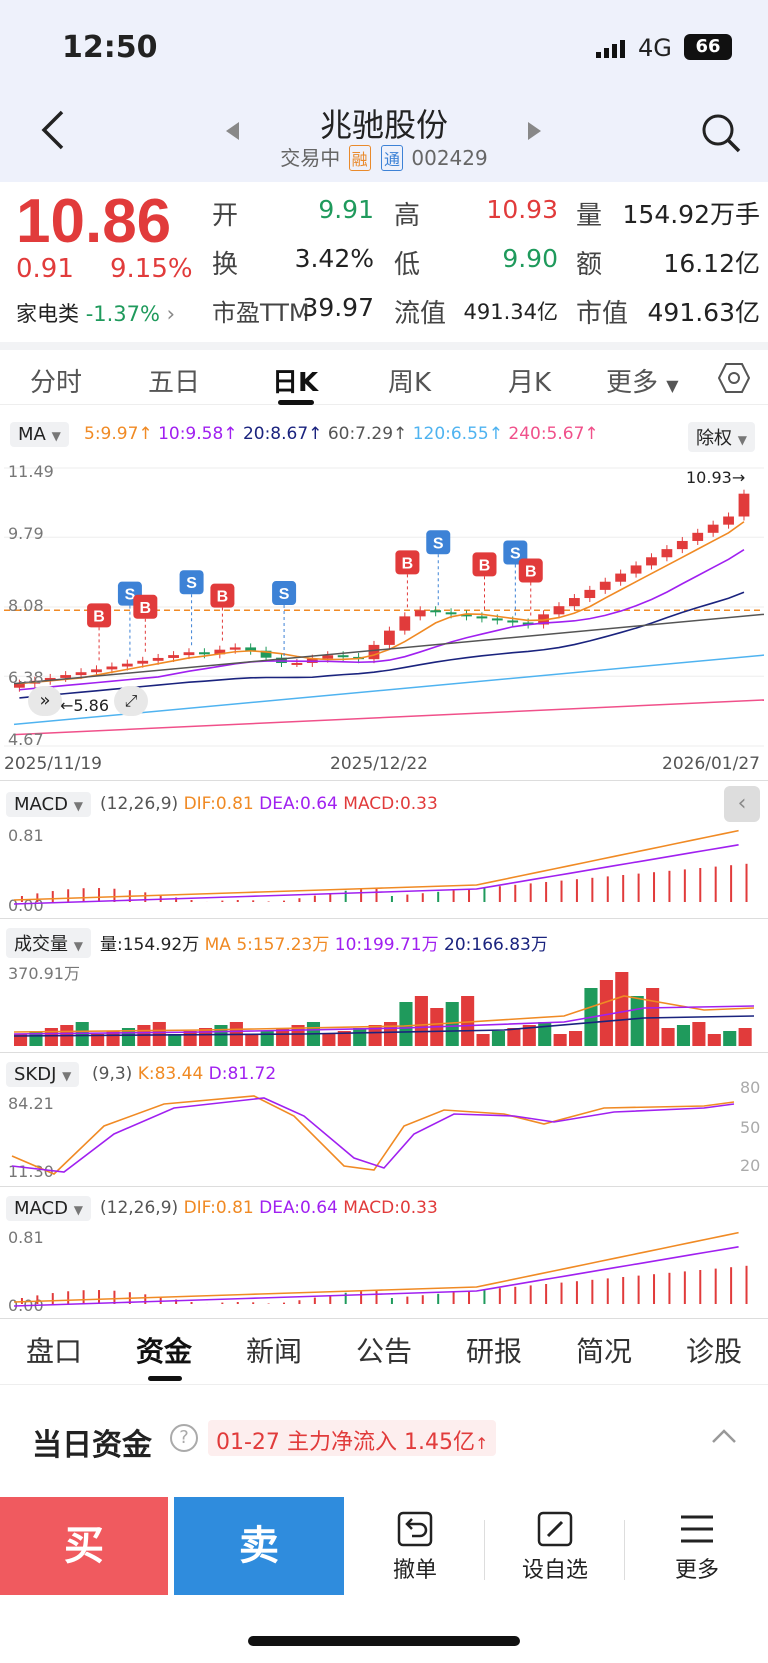  I want to click on dif-line, so click(376, 1267).